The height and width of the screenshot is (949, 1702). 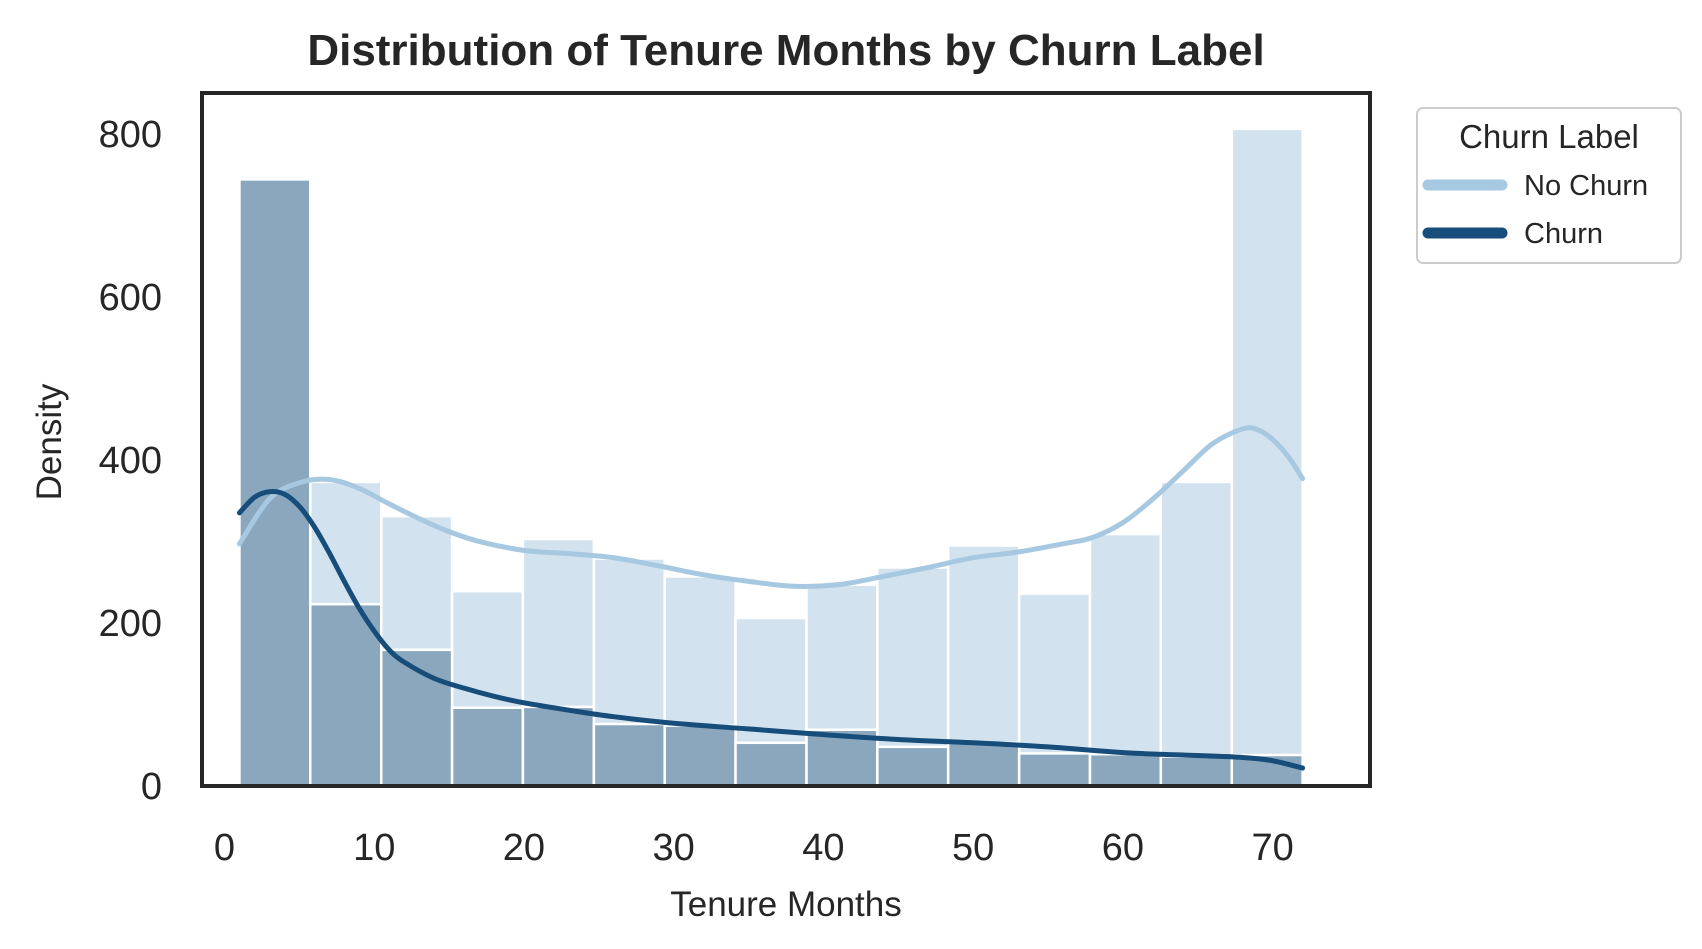 I want to click on y-tick-label: 600, so click(x=130, y=298).